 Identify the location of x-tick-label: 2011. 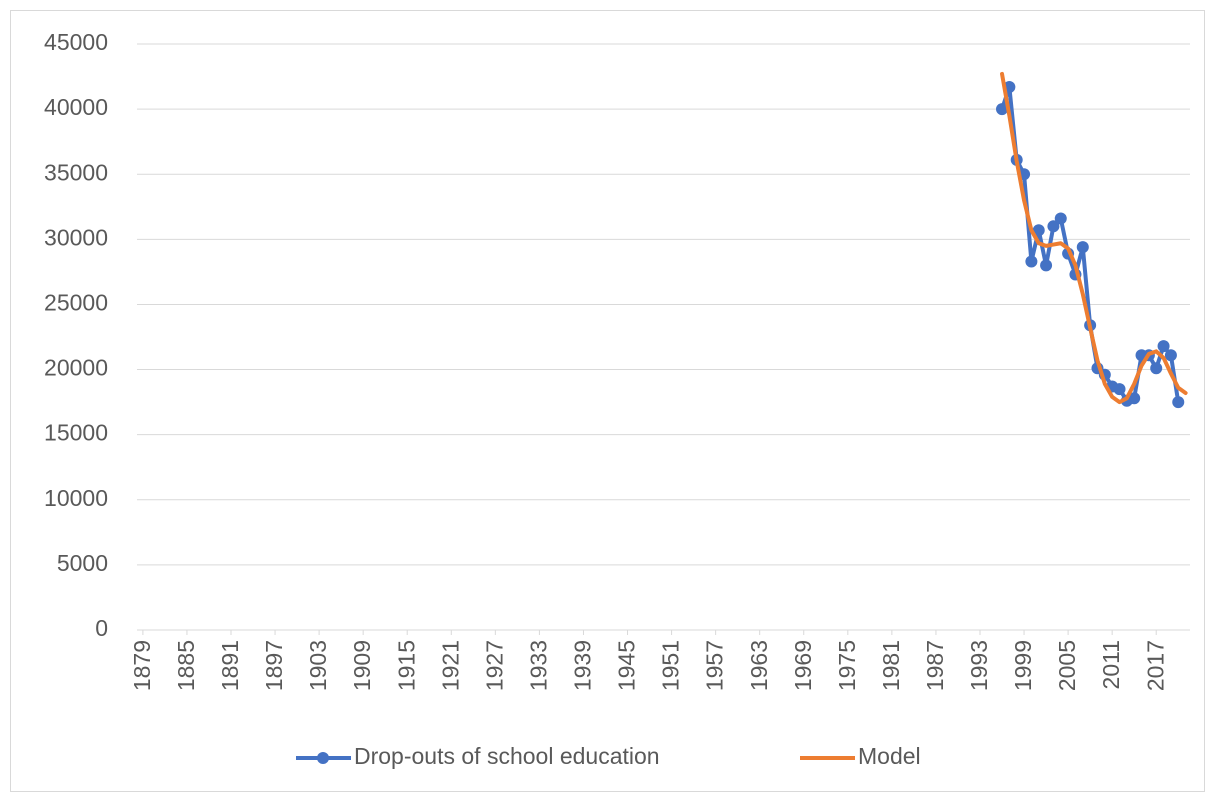
(1111, 664).